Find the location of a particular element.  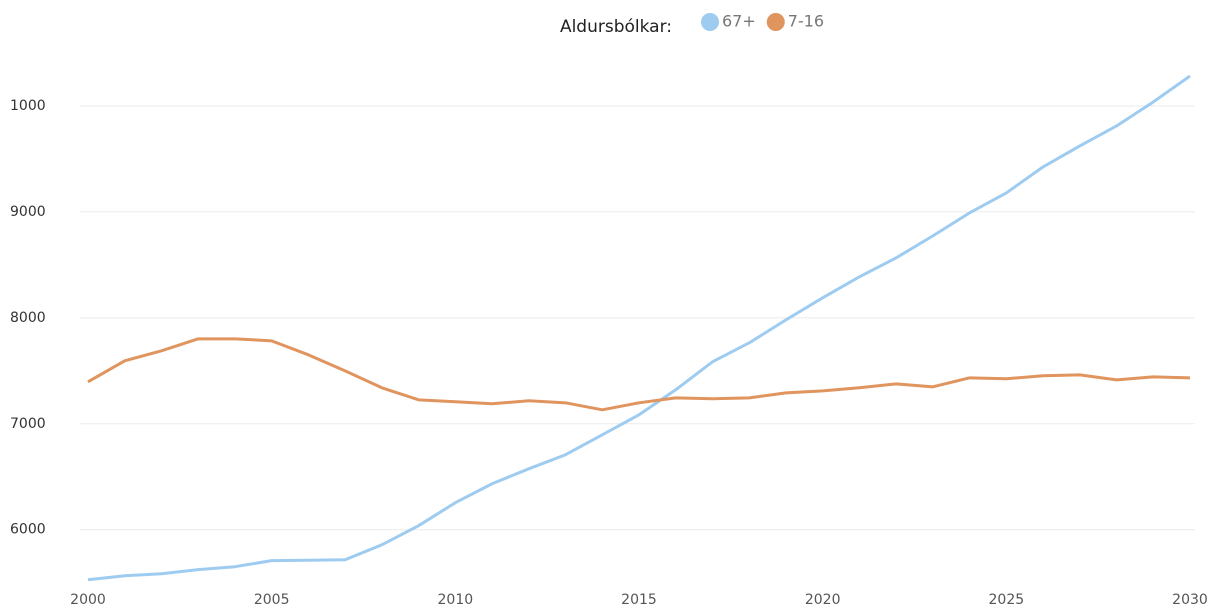

legend-label: 7-16 is located at coordinates (806, 21).